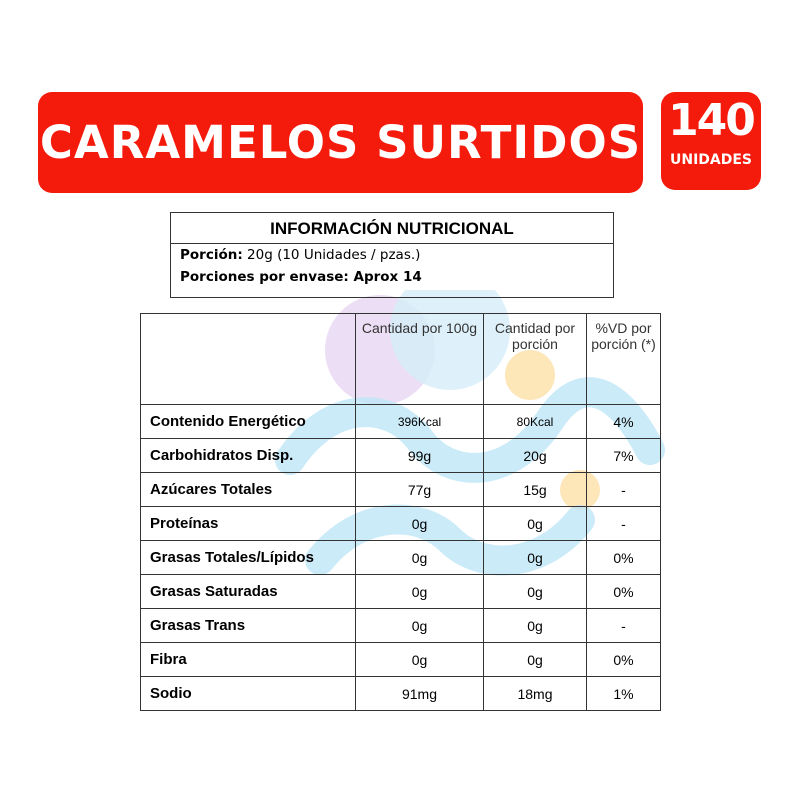 Image resolution: width=800 pixels, height=800 pixels. Describe the element at coordinates (535, 359) in the screenshot. I see `header-per-portion: Cantidad por porción` at that location.